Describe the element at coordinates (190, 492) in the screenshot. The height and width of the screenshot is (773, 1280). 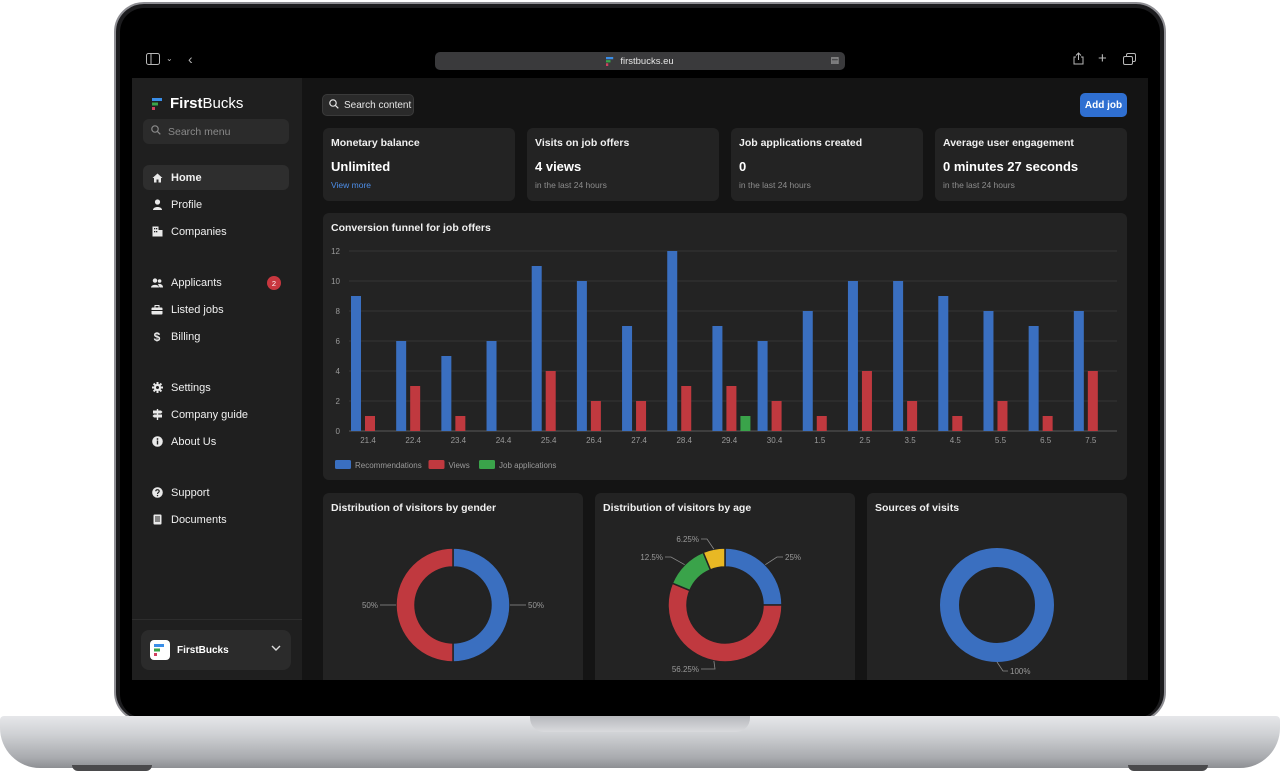
I see `sidebar-item-label: Support` at that location.